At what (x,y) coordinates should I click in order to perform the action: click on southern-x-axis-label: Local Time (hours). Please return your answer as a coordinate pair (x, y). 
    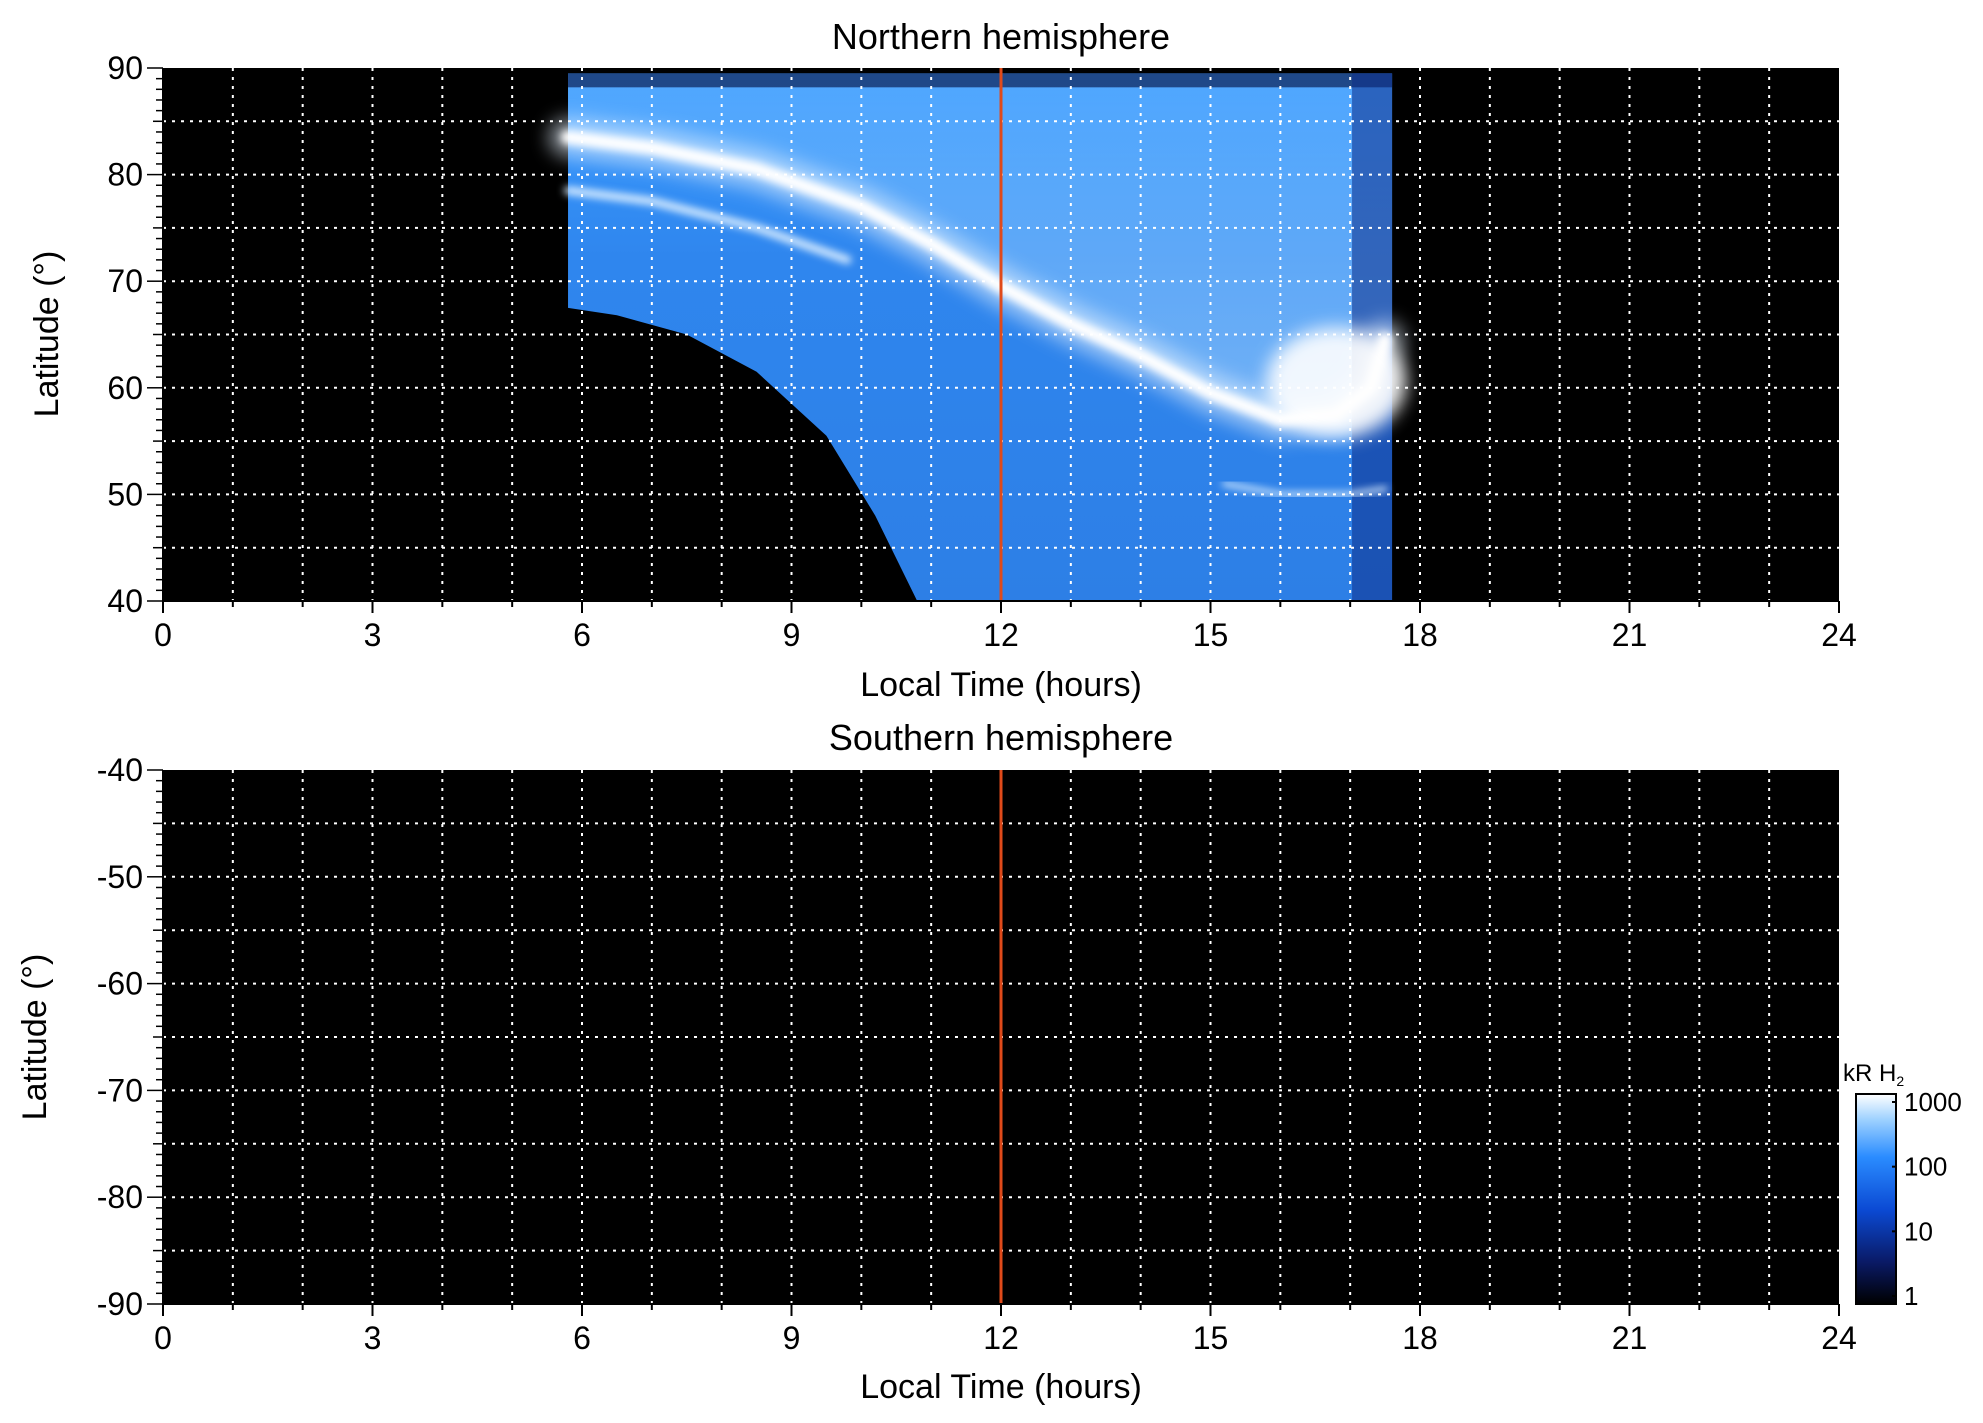
    Looking at the image, I should click on (1001, 1387).